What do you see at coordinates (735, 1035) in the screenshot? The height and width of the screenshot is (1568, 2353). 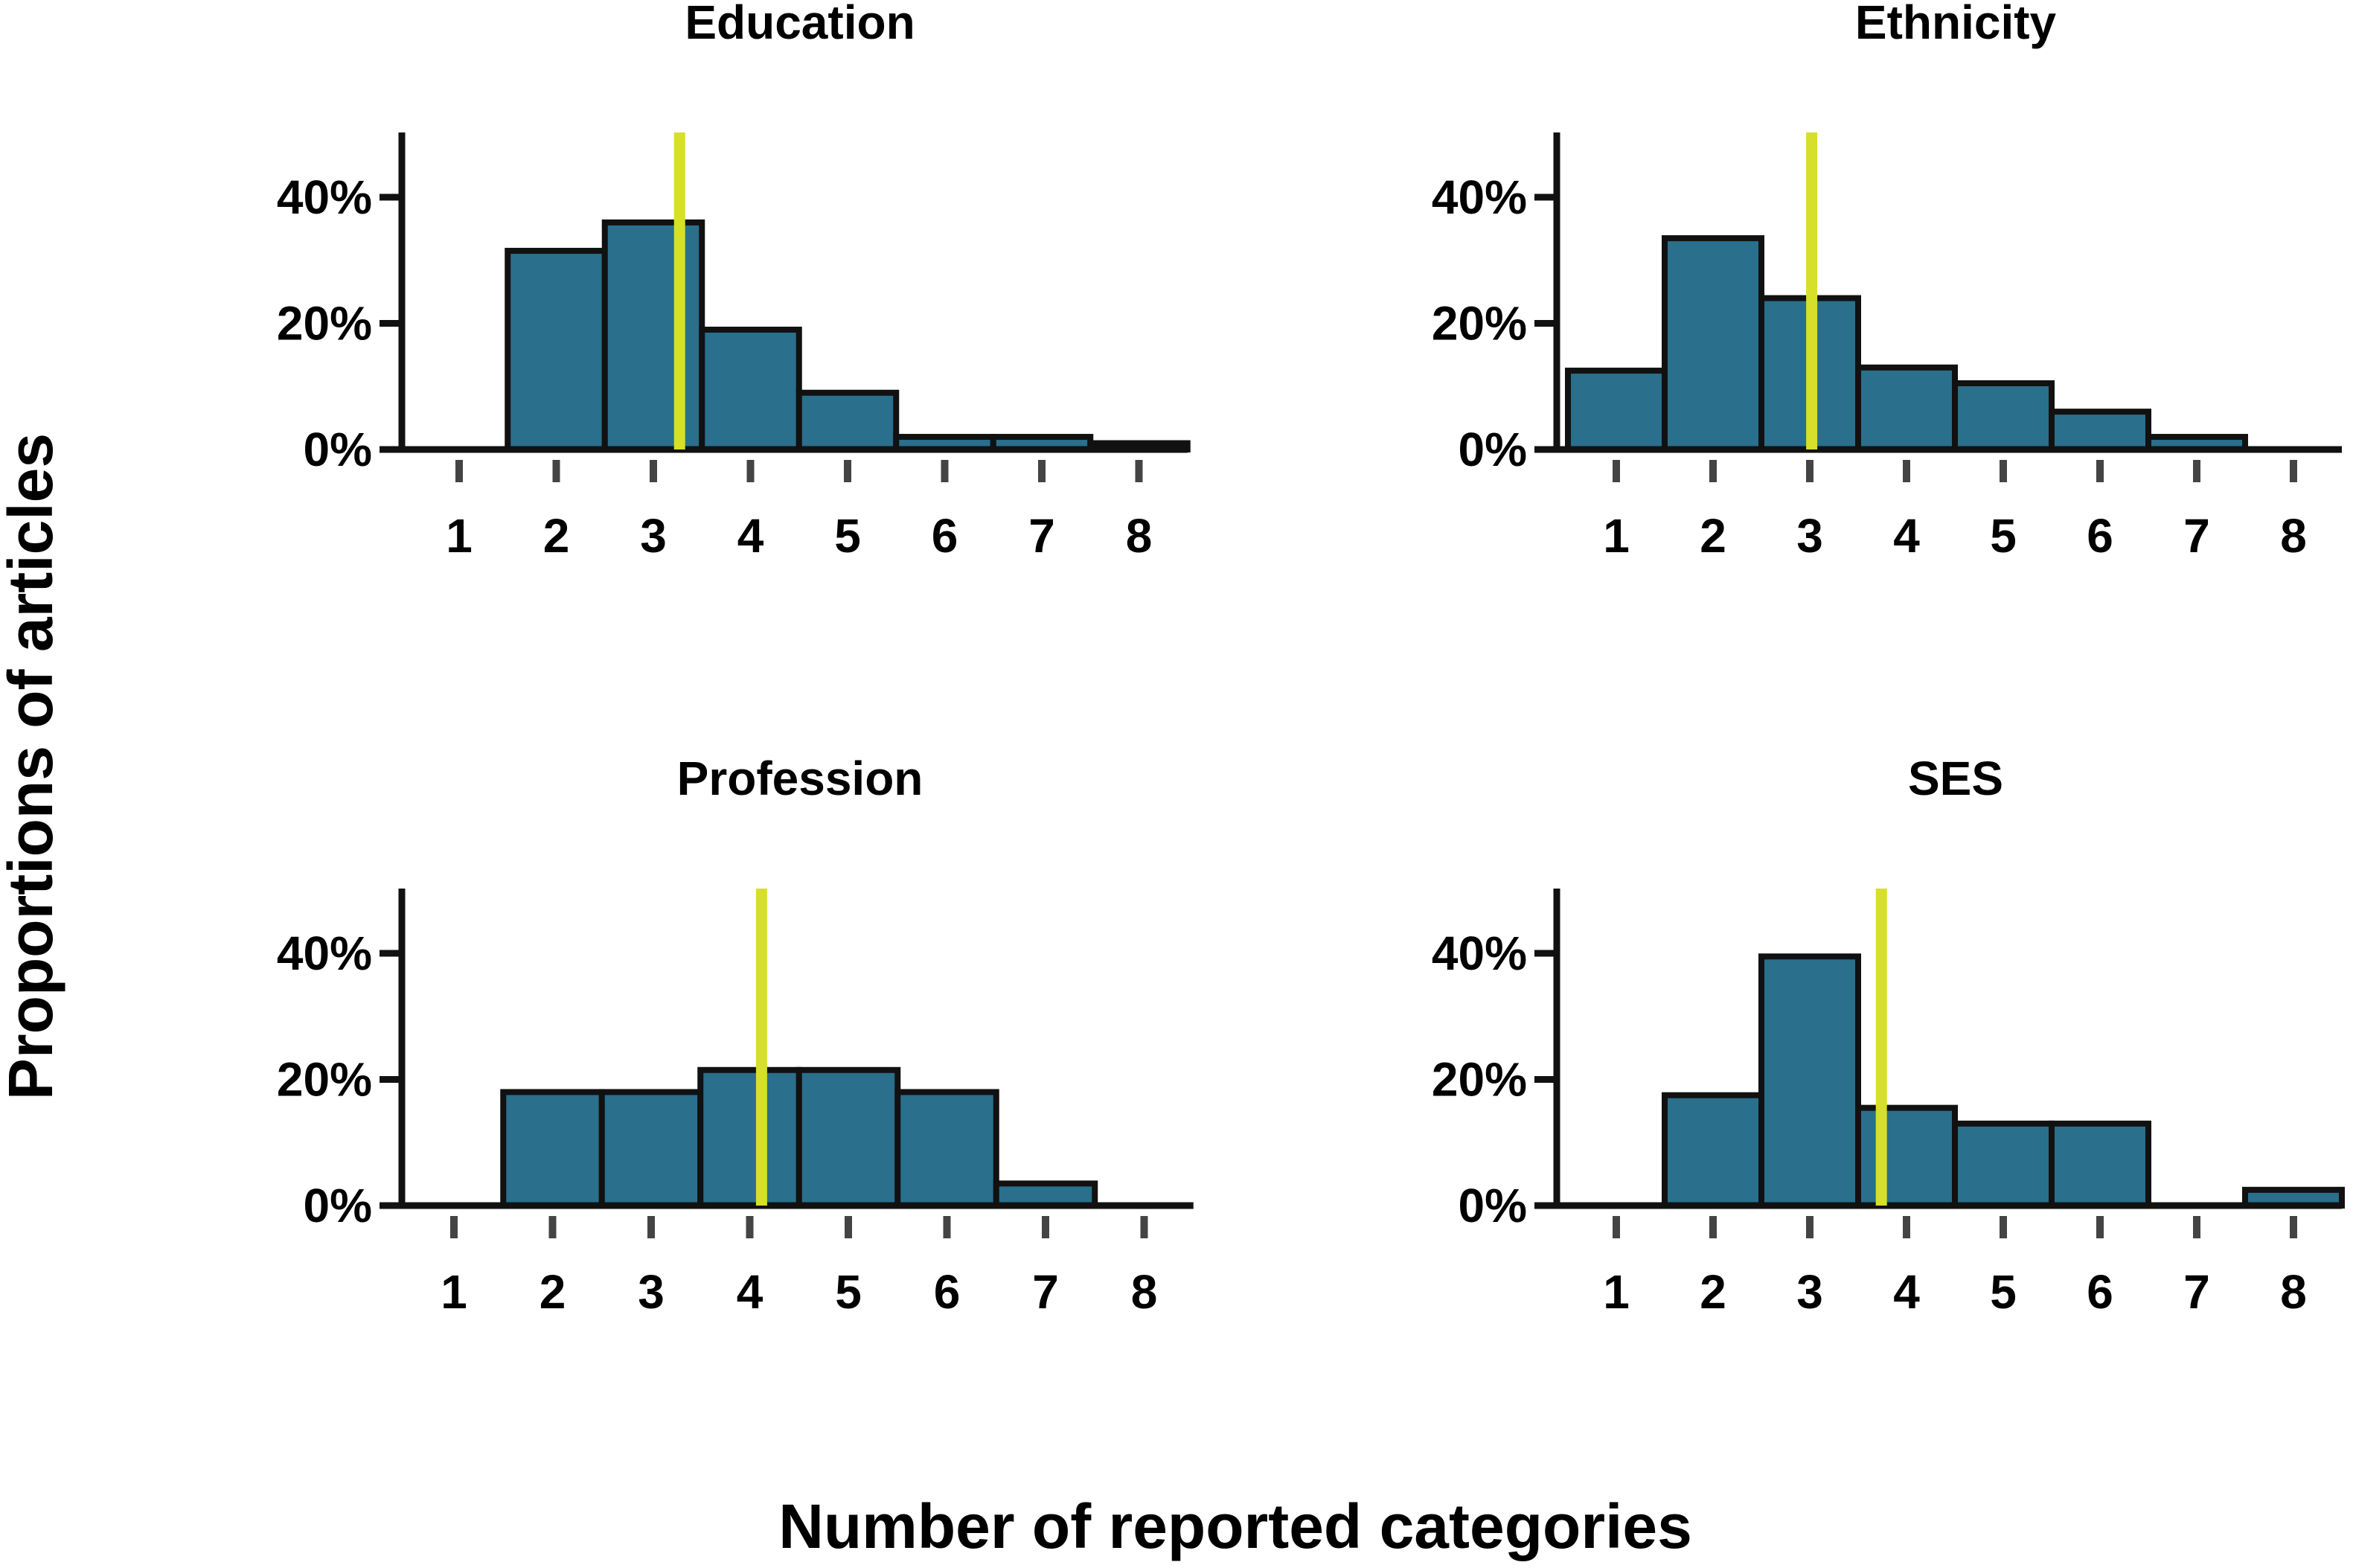 I see `panel-profession: Profession 0% 20% 40% 1 2 3 4 5 6 7 8` at bounding box center [735, 1035].